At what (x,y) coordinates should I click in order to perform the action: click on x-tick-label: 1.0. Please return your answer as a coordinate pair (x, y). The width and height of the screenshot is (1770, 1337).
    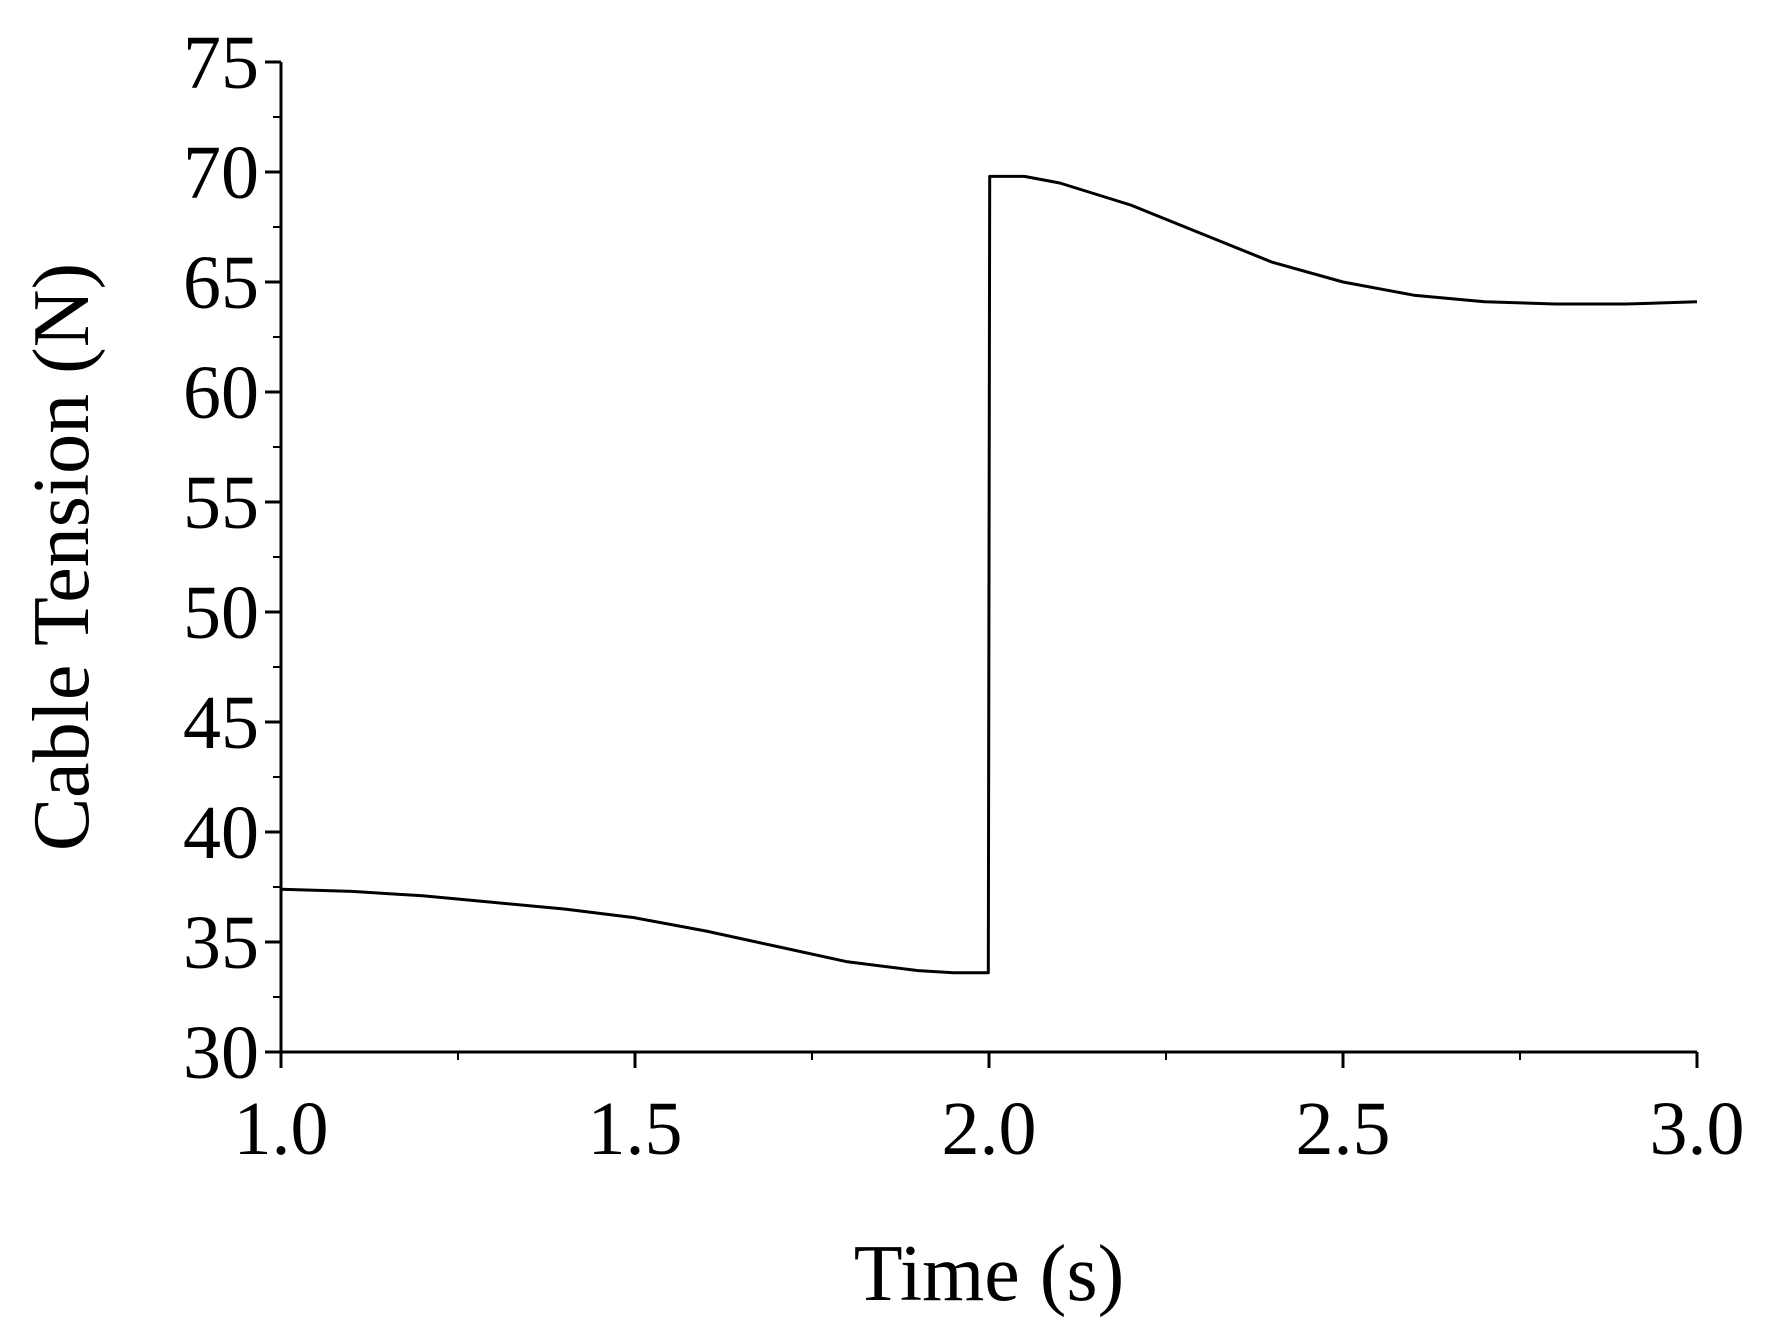
    Looking at the image, I should click on (281, 1129).